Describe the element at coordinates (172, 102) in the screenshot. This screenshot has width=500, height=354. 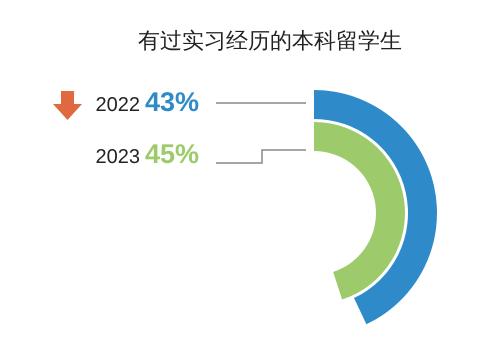
I see `data-label: 43%` at that location.